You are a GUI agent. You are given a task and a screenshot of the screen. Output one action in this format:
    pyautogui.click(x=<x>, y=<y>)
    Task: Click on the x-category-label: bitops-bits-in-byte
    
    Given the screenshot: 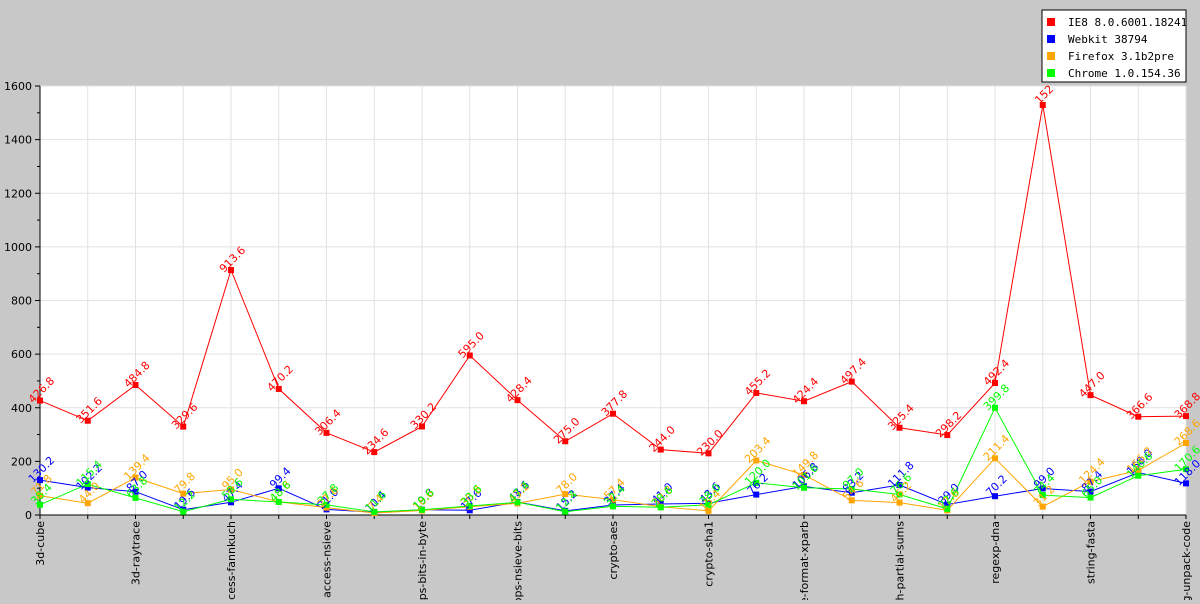 What is the action you would take?
    pyautogui.click(x=422, y=560)
    